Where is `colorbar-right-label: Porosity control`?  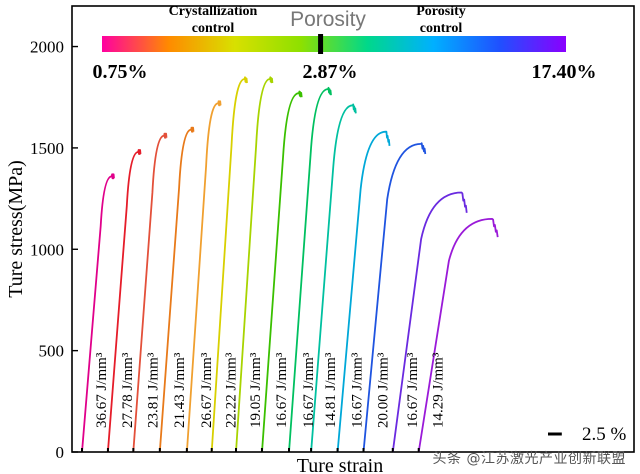 colorbar-right-label: Porosity control is located at coordinates (441, 20).